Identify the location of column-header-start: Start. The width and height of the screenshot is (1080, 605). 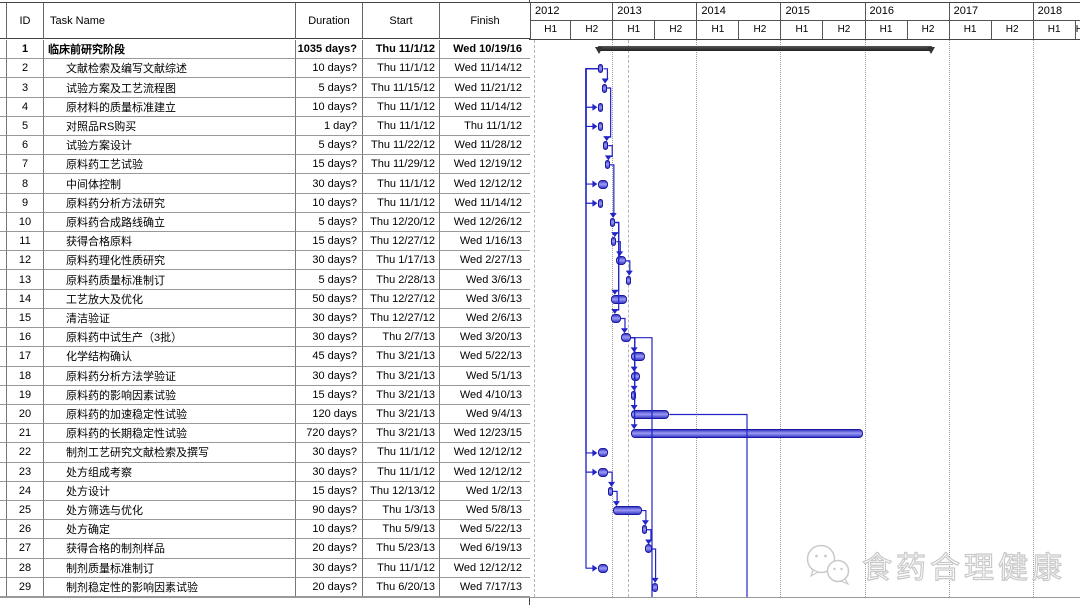
(401, 20).